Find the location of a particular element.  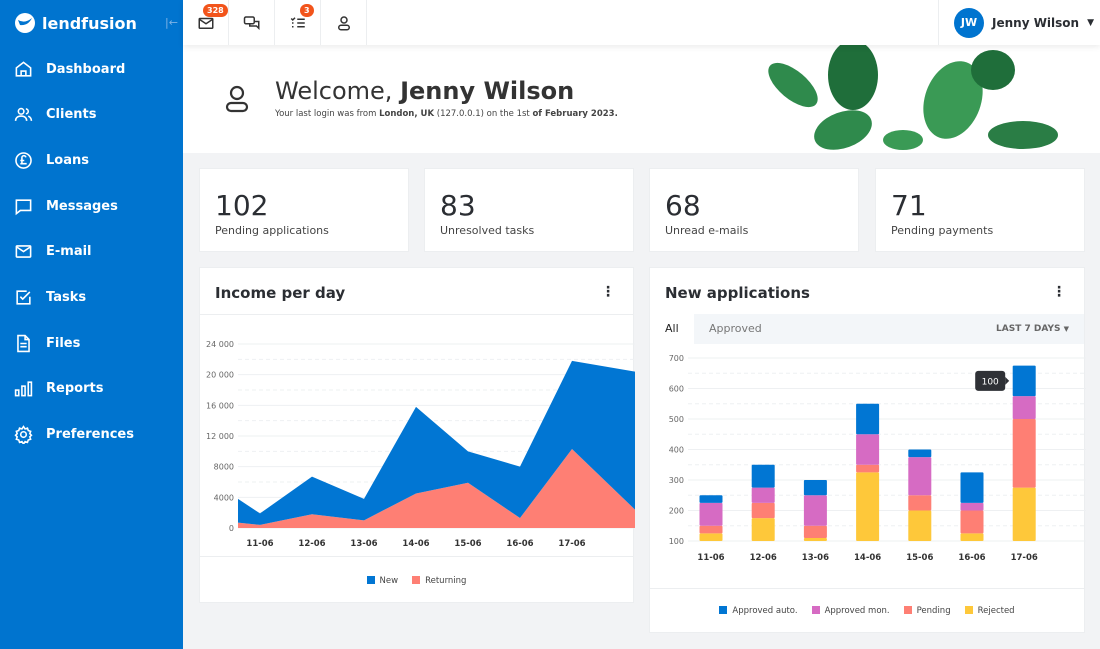

y-tick-label: 700 is located at coordinates (676, 358).